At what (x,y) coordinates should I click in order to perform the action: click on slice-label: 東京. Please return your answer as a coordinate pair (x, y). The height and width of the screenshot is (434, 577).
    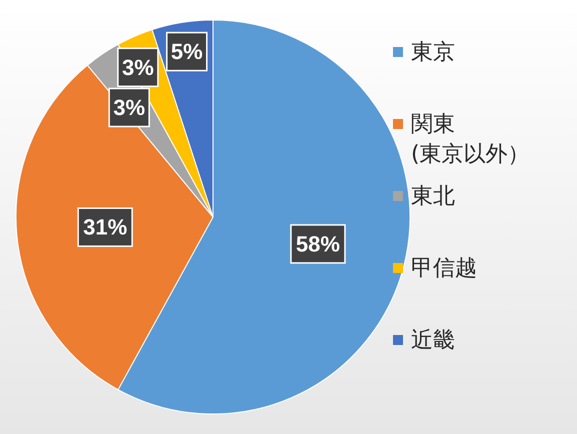
    Looking at the image, I should click on (433, 52).